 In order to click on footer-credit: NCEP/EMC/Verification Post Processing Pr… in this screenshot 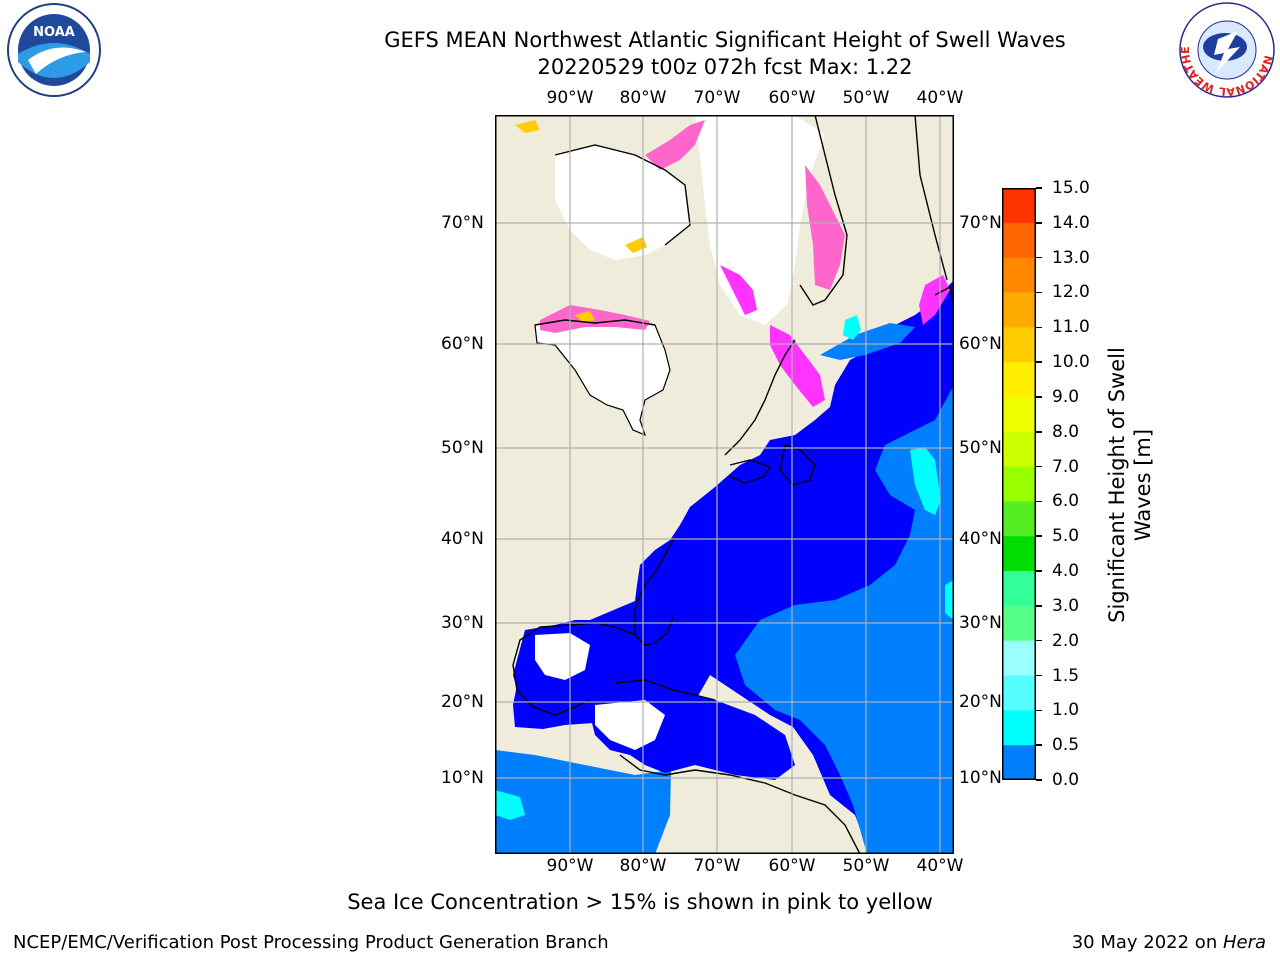, I will do `click(311, 942)`.